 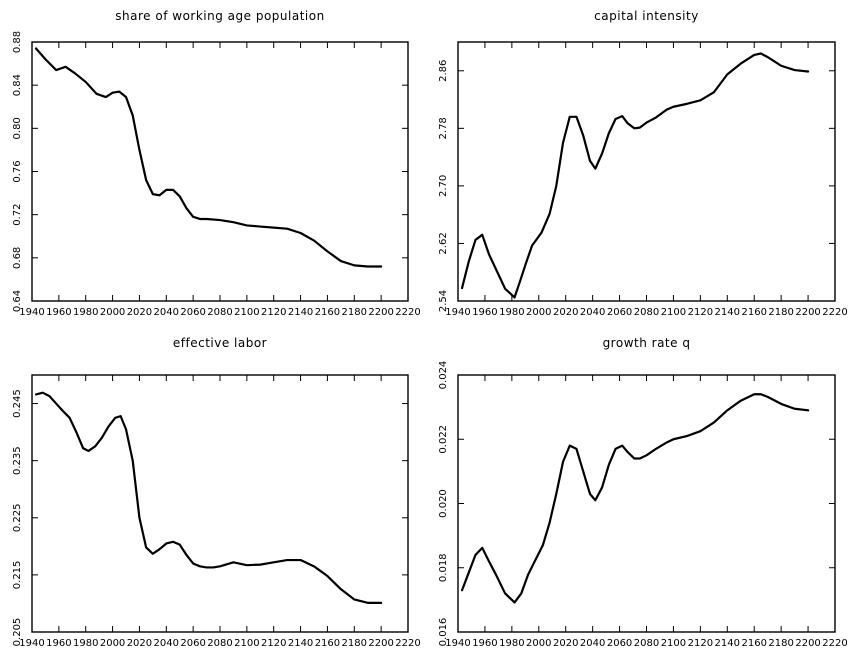 What do you see at coordinates (443, 567) in the screenshot?
I see `y-tick-label: 0.018` at bounding box center [443, 567].